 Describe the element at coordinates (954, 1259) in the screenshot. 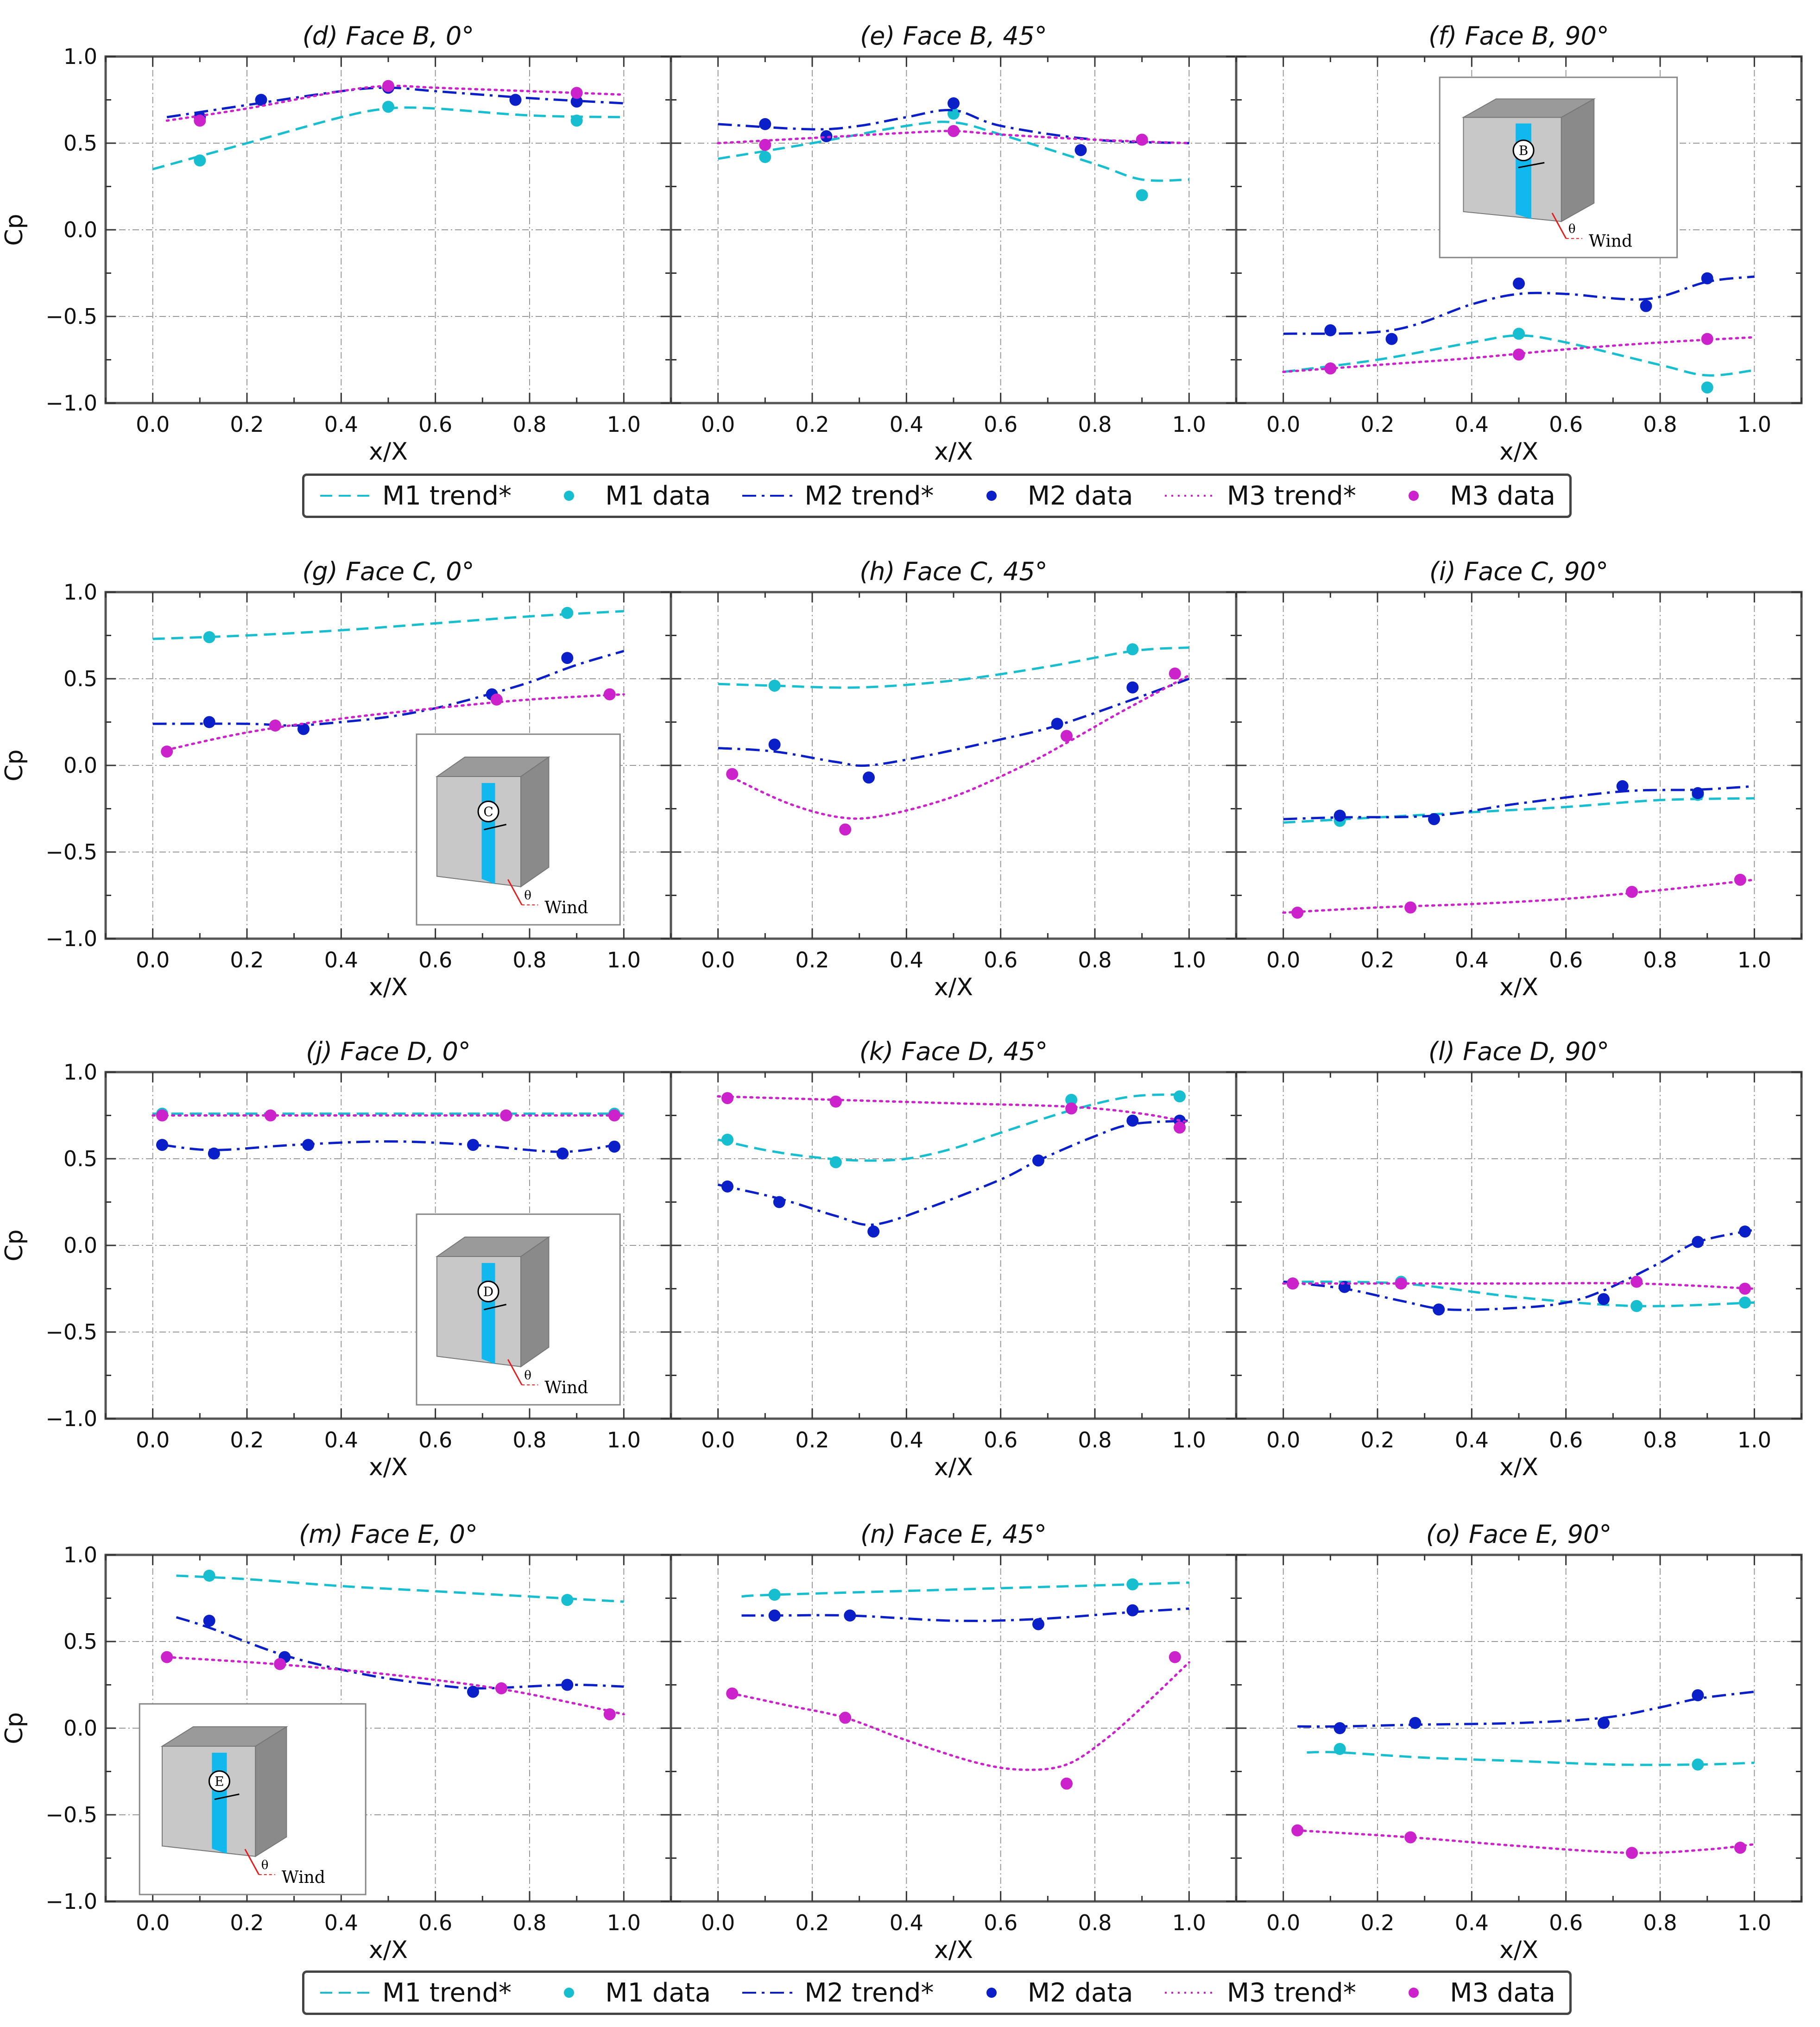

I see `subplot-8: 0.0 0.2 0.4 0.6 0.8 1.0 x/X (k) Face D, 45°` at that location.